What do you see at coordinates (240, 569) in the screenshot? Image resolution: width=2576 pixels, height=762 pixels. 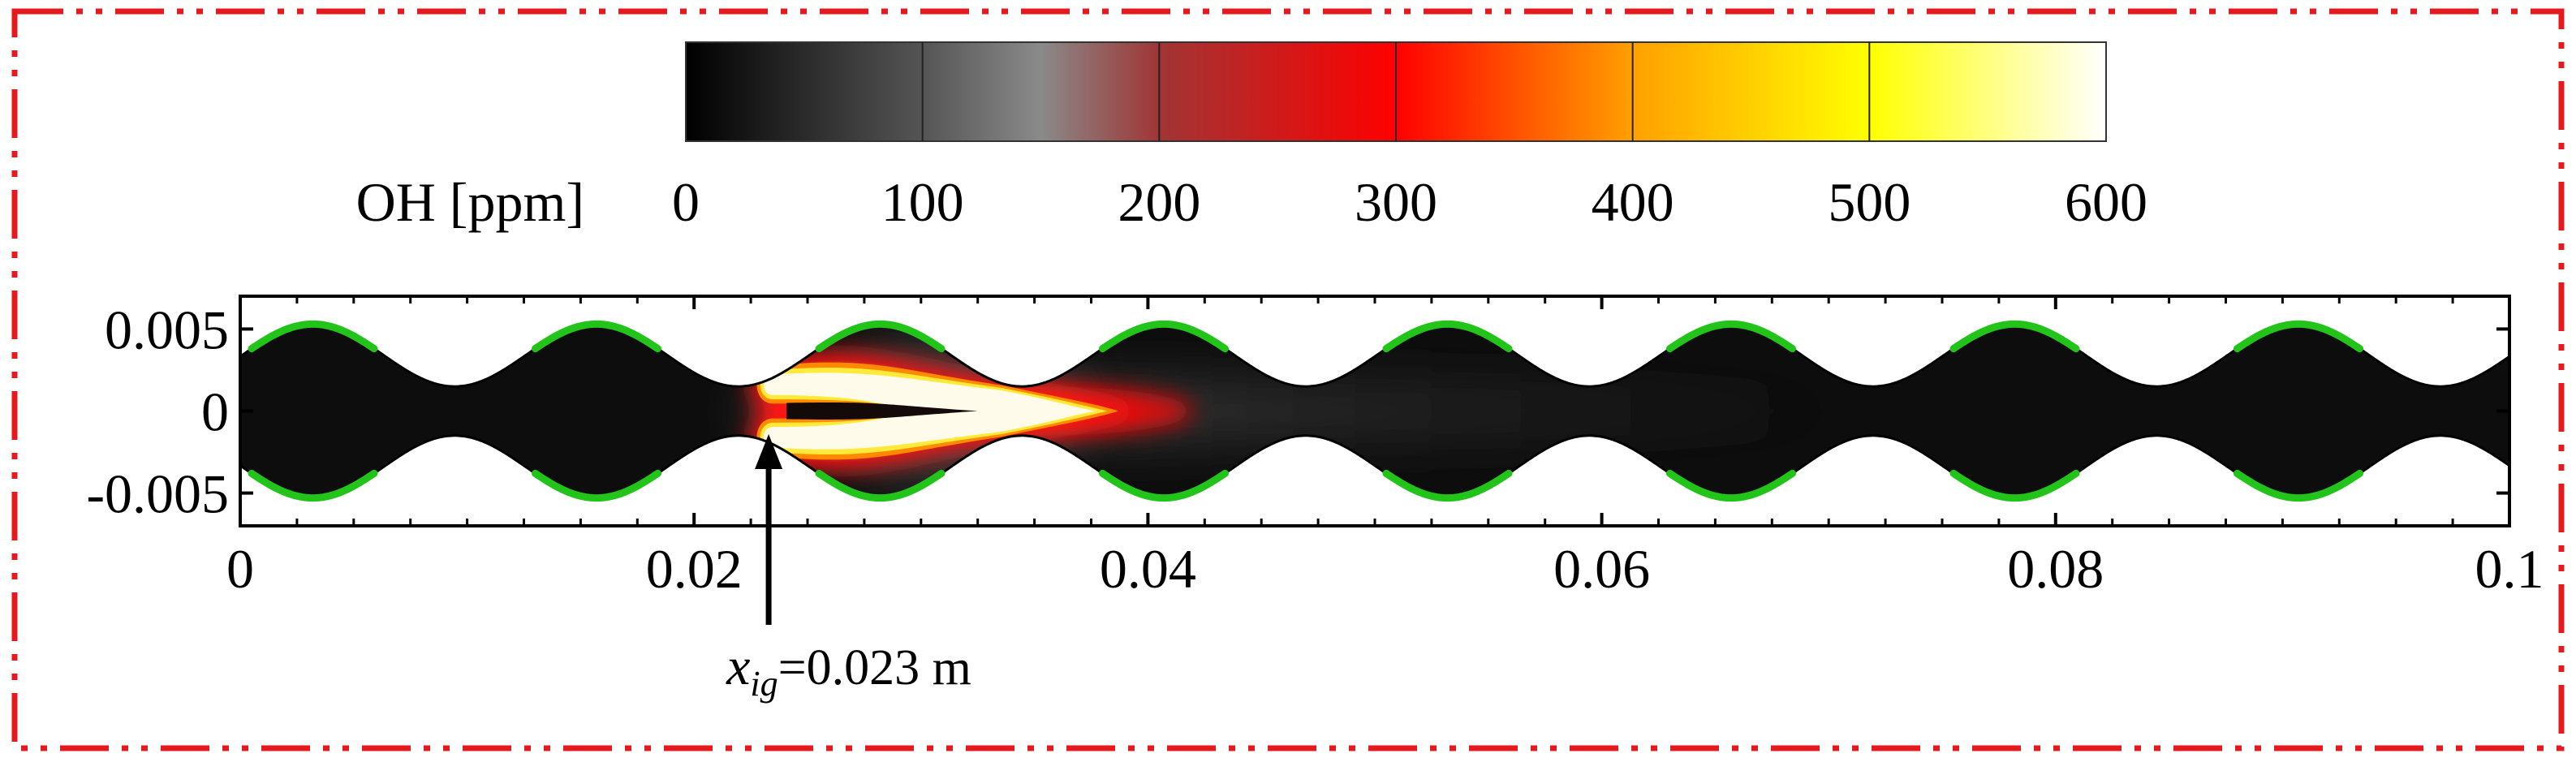 I see `x-tick-label: 0` at bounding box center [240, 569].